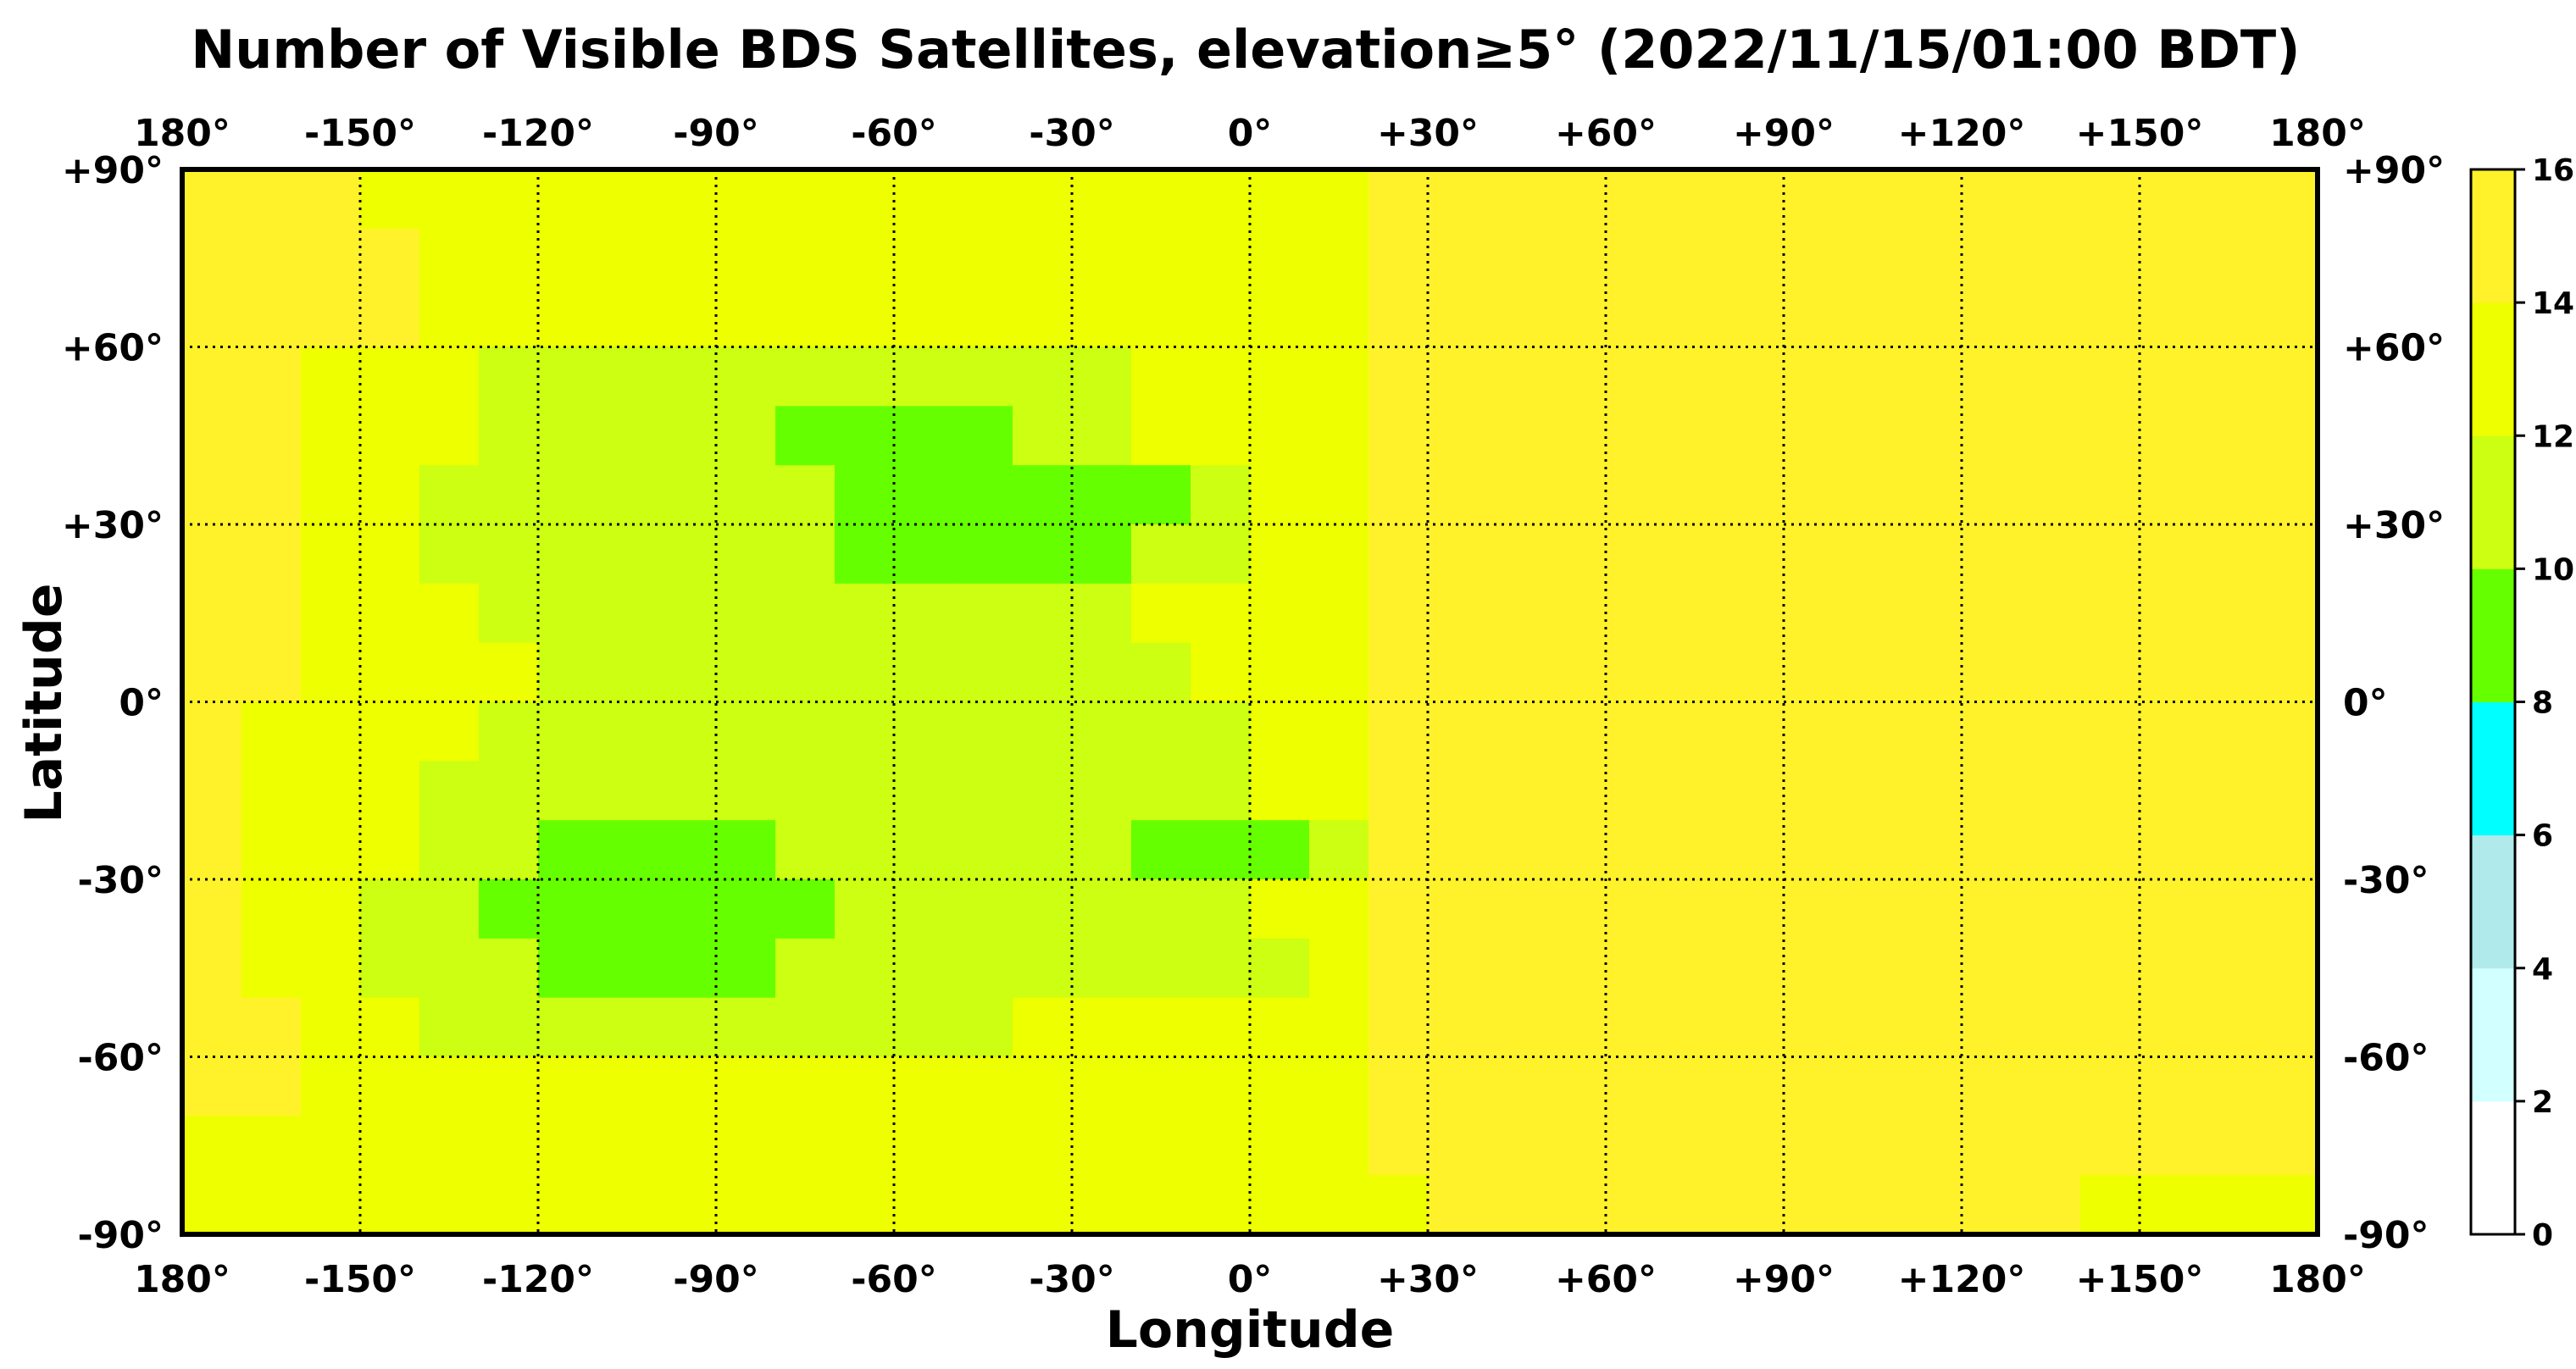  I want to click on x-tick-label-bottom: +60°, so click(1606, 1279).